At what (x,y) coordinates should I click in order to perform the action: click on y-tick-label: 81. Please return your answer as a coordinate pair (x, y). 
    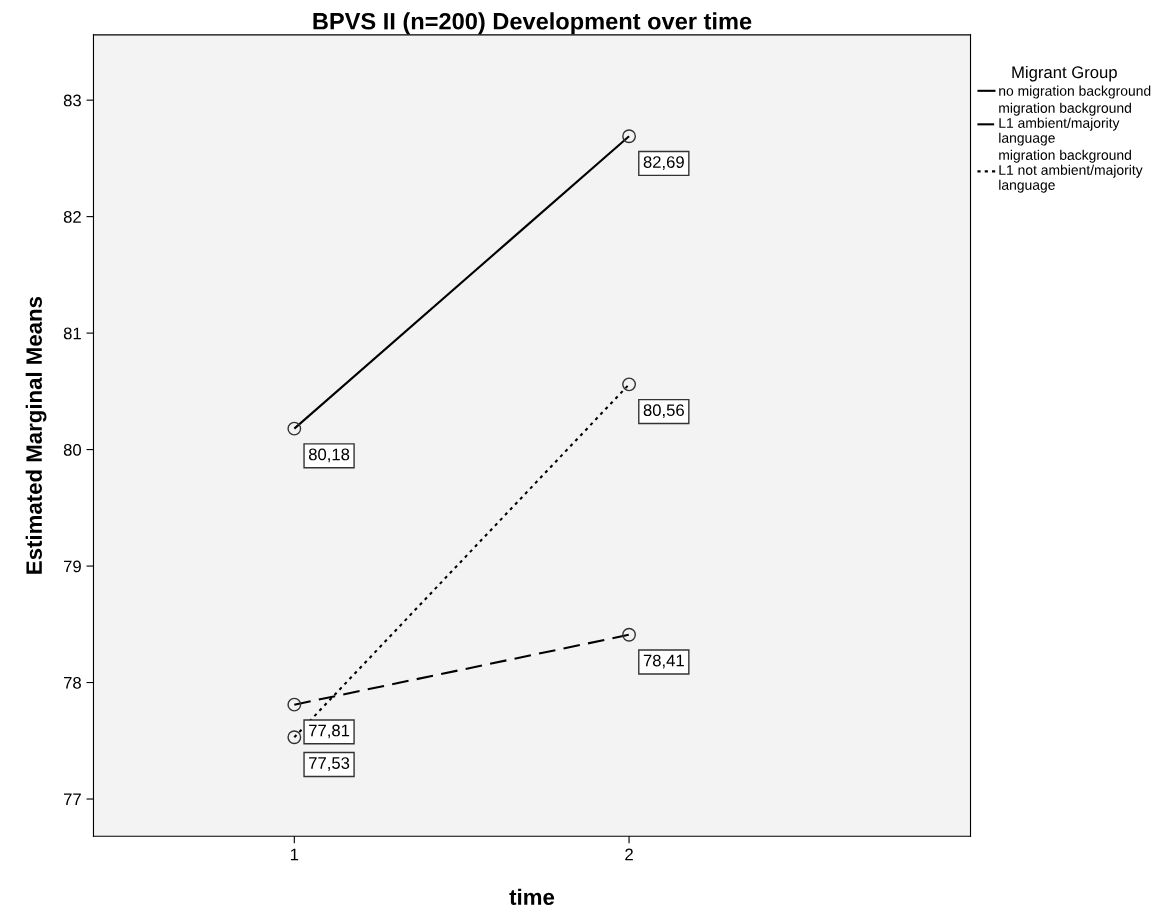
    Looking at the image, I should click on (72, 333).